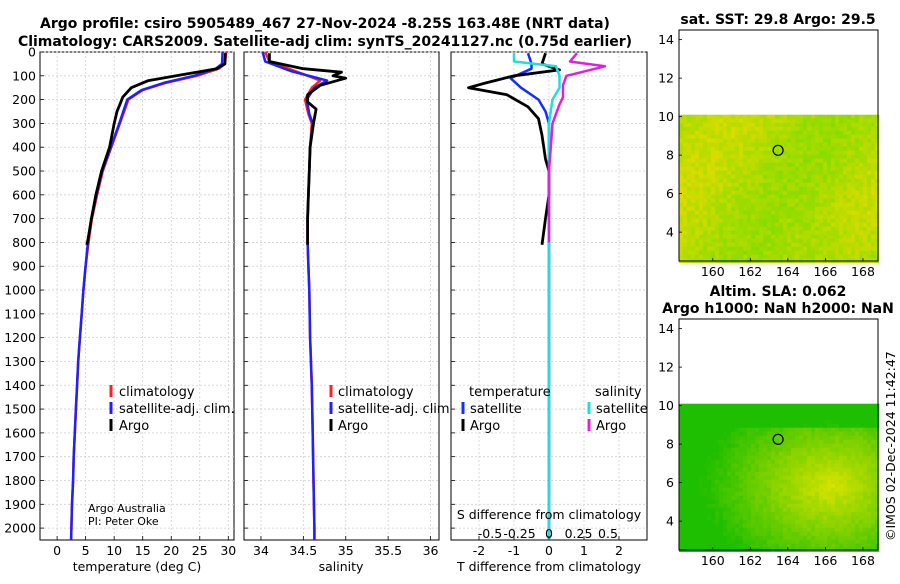 This screenshot has width=900, height=584. Describe the element at coordinates (114, 550) in the screenshot. I see `x-tick-label: 10` at that location.